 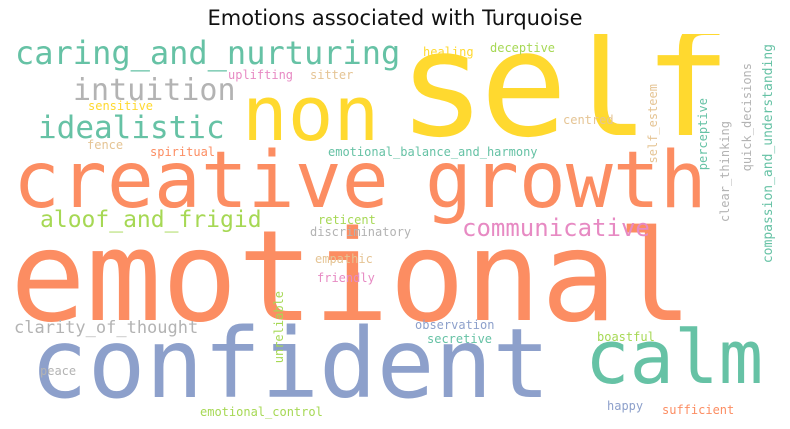 What do you see at coordinates (58, 371) in the screenshot?
I see `cloud-word: peace` at bounding box center [58, 371].